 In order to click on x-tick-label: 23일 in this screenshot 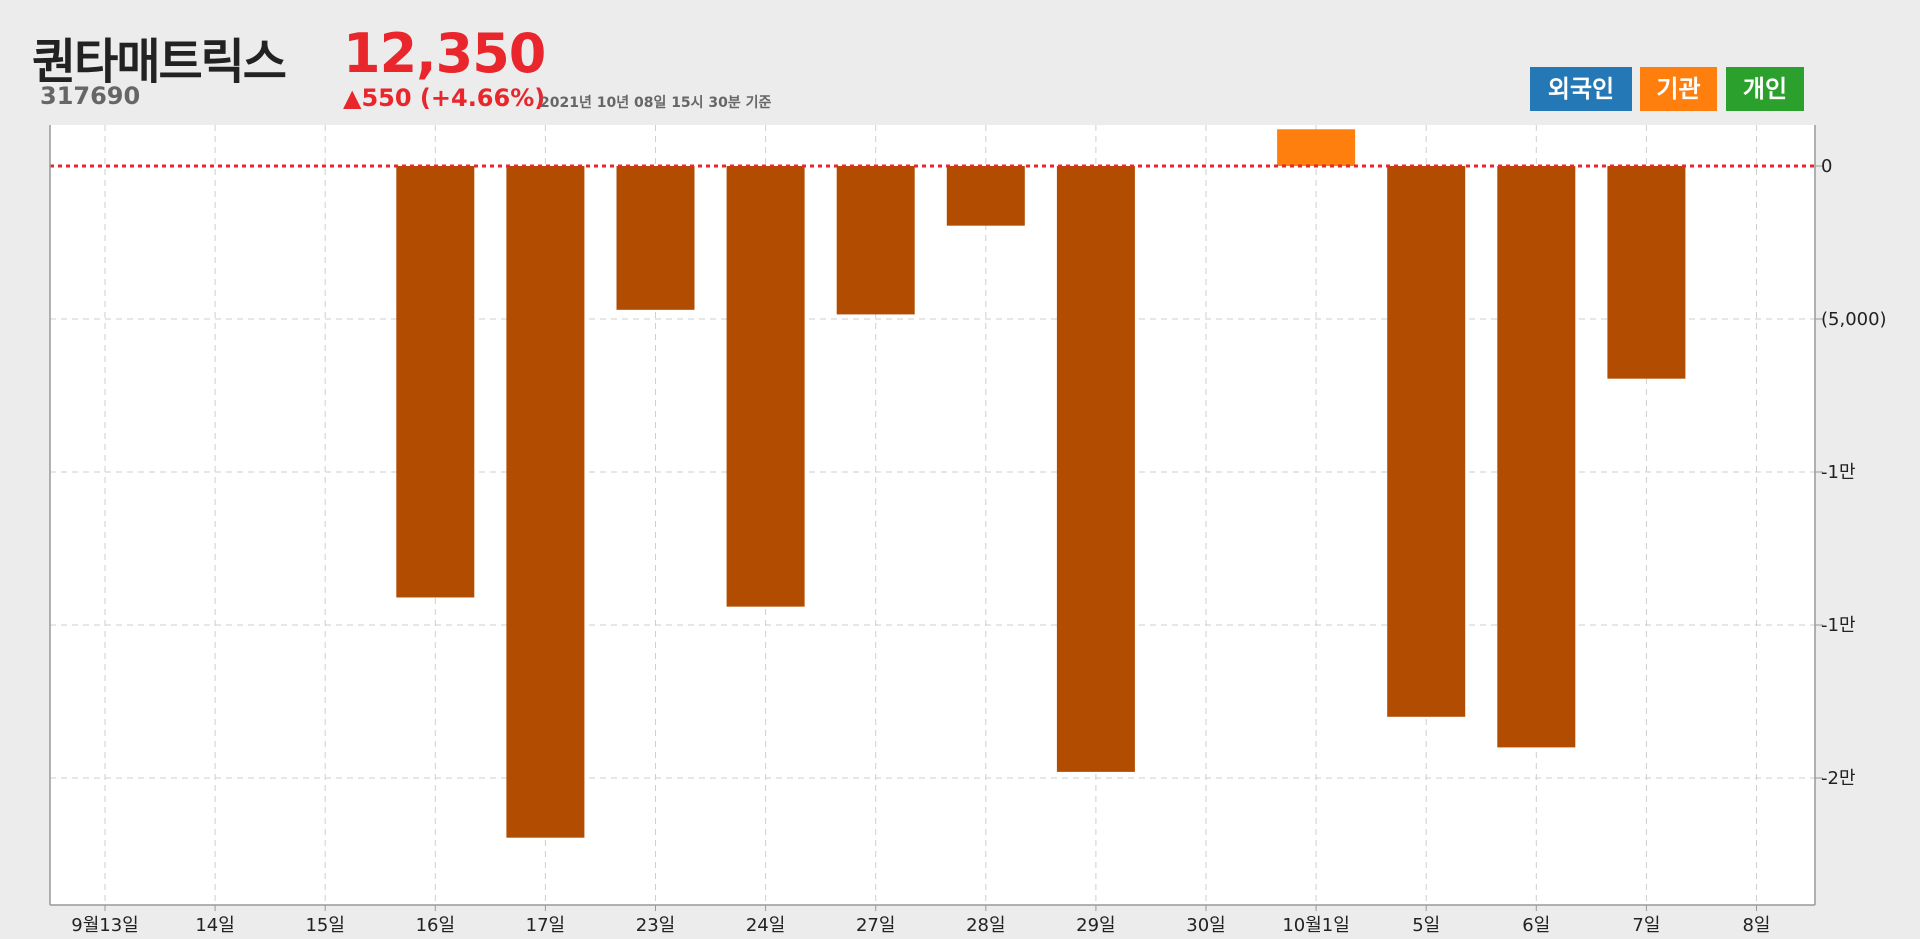, I will do `click(655, 925)`.